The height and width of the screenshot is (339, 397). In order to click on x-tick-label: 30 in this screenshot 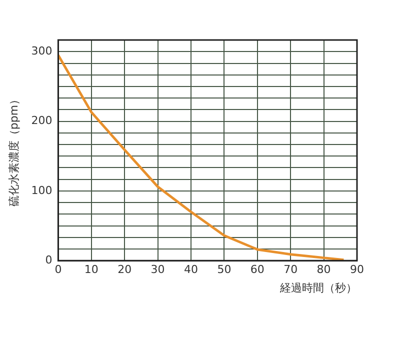, I will do `click(157, 269)`.